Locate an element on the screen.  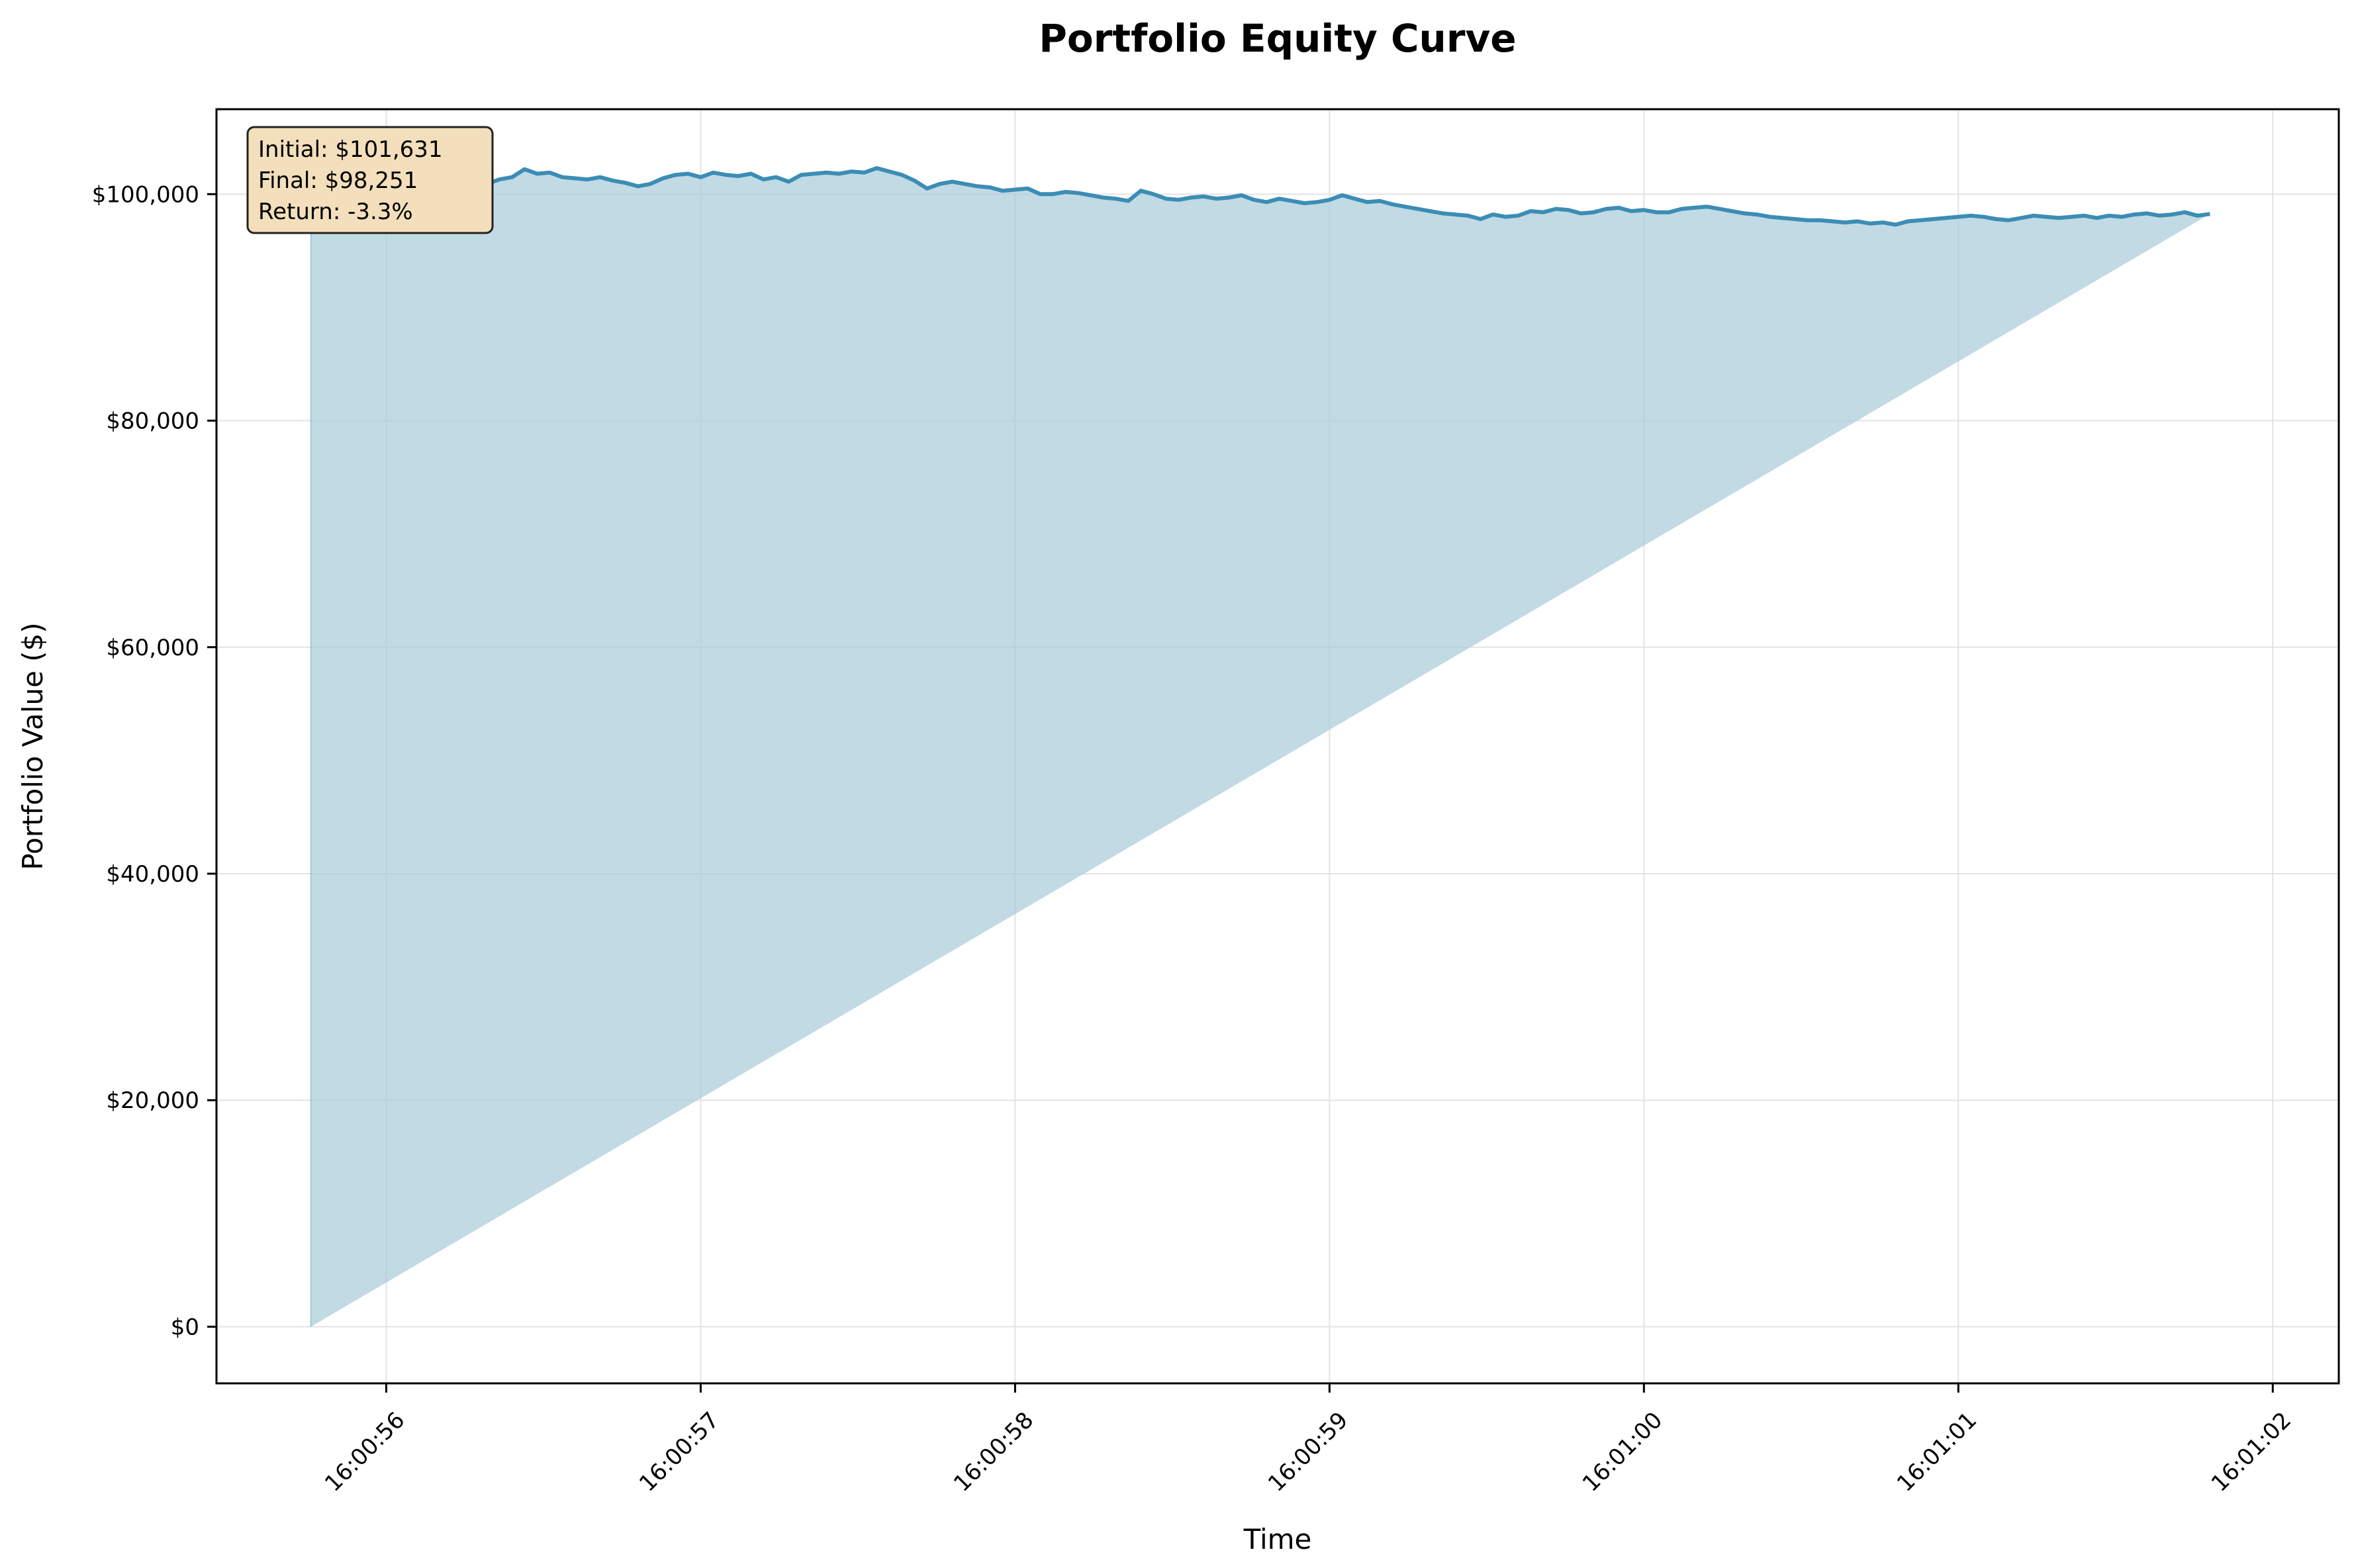
y-tick-label: $100,000 is located at coordinates (145, 194).